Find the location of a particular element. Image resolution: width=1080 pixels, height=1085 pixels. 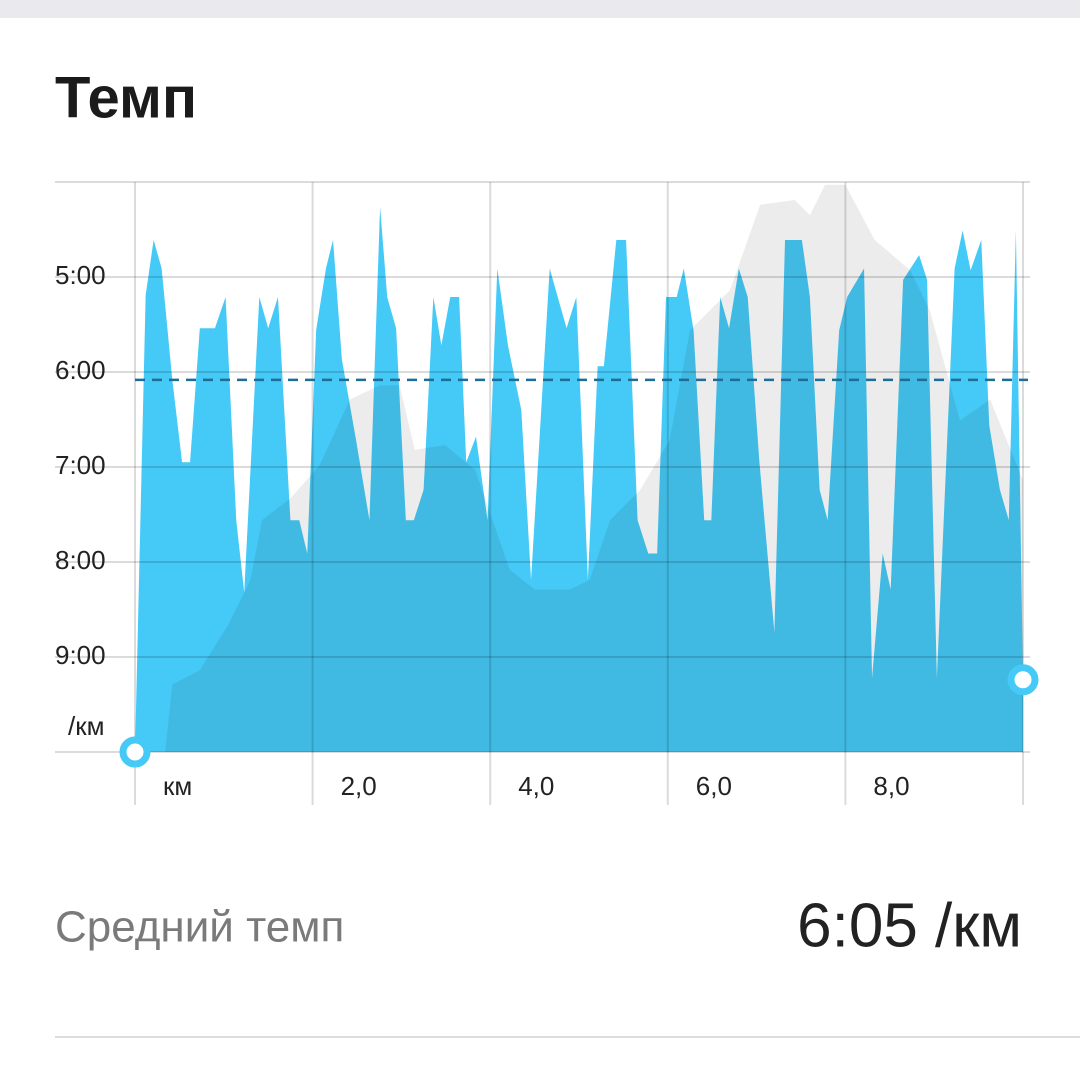

x-tick-label: 2,0 is located at coordinates (359, 786).